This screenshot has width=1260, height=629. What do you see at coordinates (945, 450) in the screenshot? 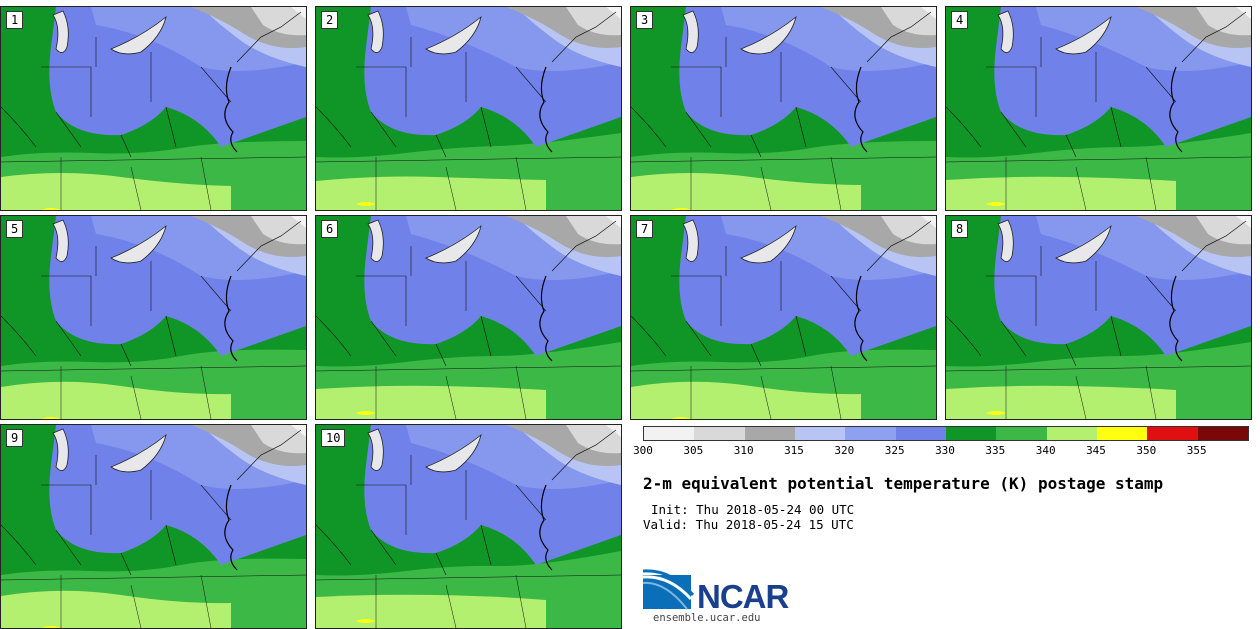
I see `colorbar-tick-label: 330` at bounding box center [945, 450].